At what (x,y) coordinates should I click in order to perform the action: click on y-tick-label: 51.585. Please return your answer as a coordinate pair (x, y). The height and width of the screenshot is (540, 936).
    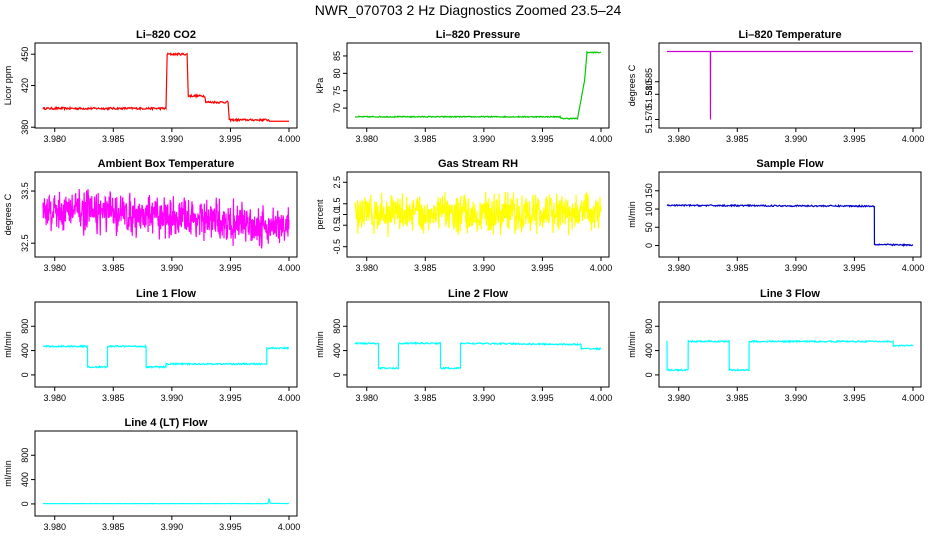
    Looking at the image, I should click on (649, 82).